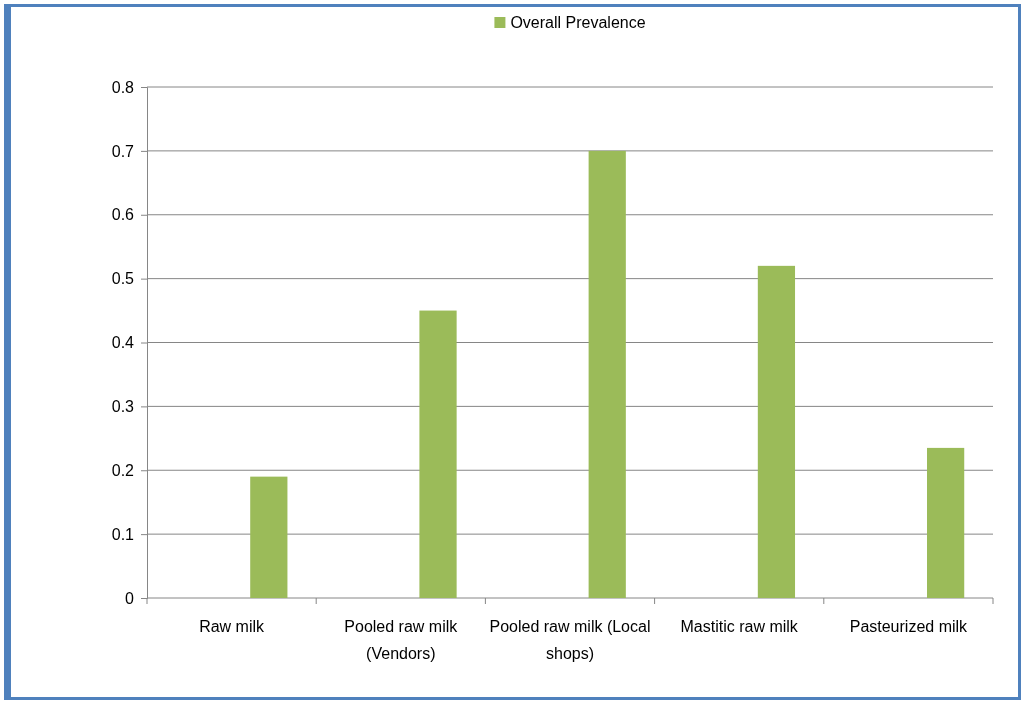 The width and height of the screenshot is (1027, 706). What do you see at coordinates (123, 343) in the screenshot?
I see `y-tick-label: 0.4` at bounding box center [123, 343].